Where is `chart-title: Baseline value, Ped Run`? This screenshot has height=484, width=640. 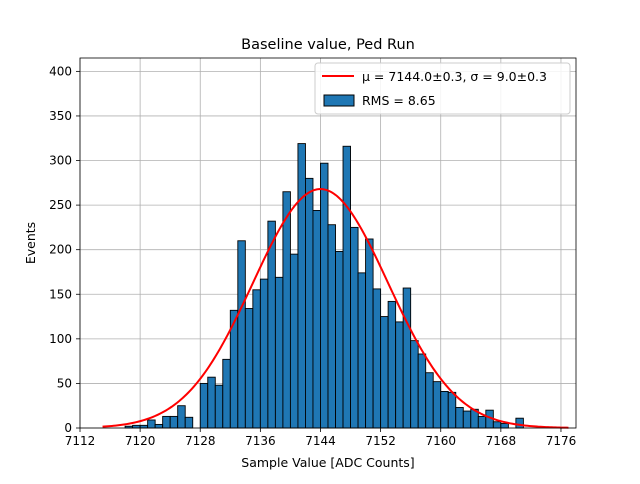
chart-title: Baseline value, Ped Run is located at coordinates (328, 45).